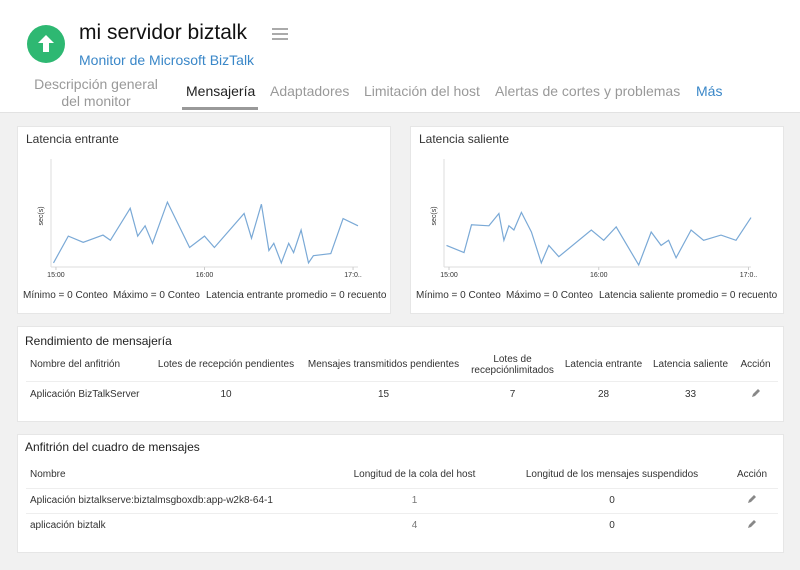  Describe the element at coordinates (112, 447) in the screenshot. I see `table-title: Anfitrión del cuadro de mensajes` at that location.